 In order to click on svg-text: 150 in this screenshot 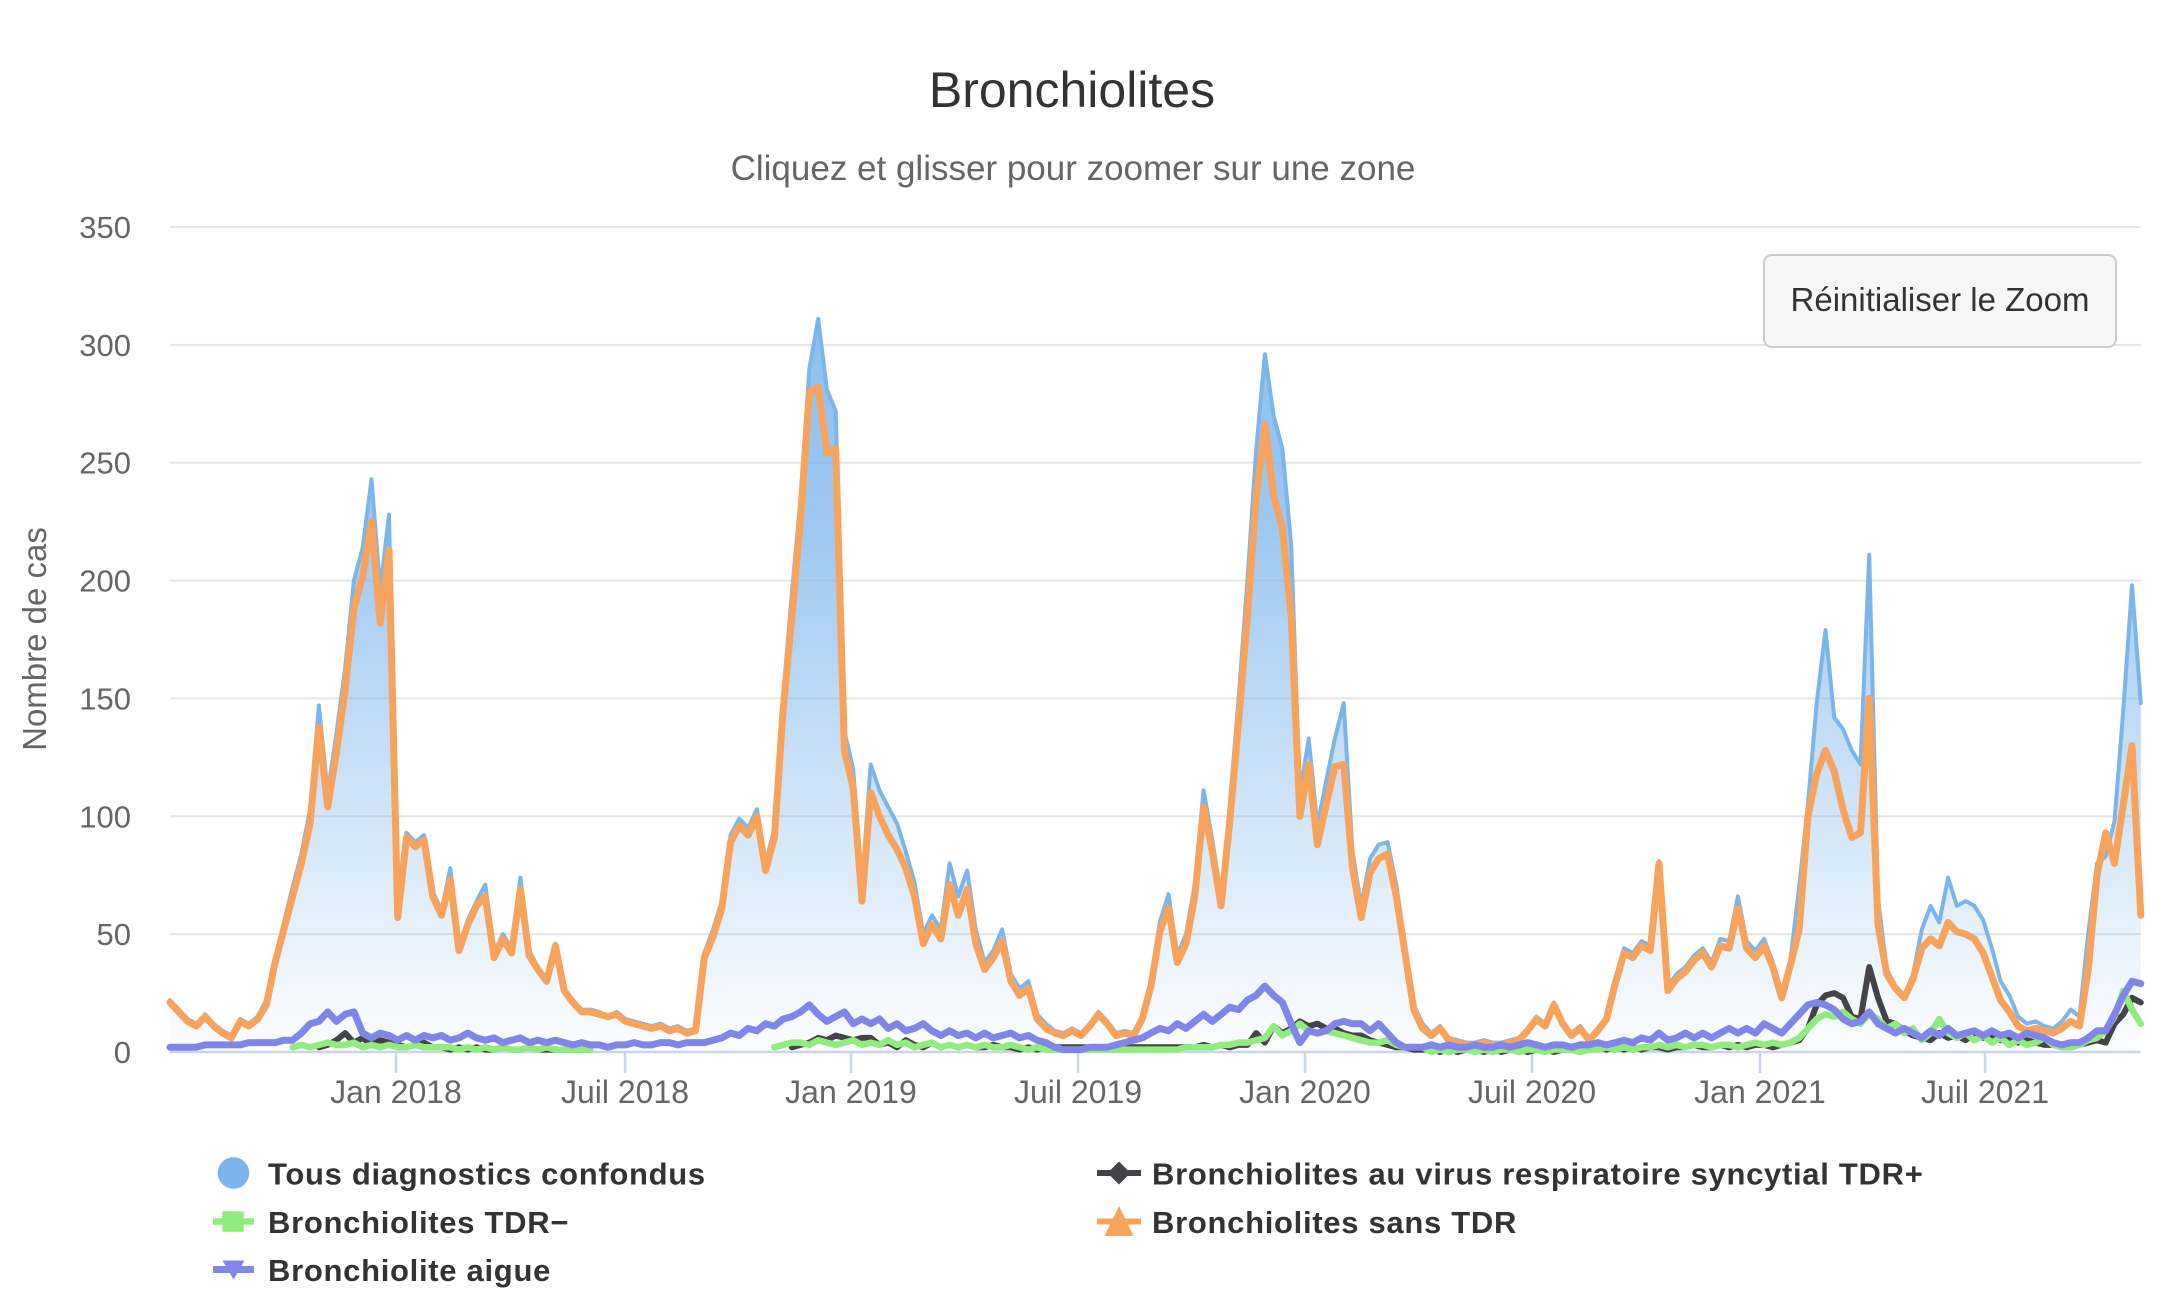, I will do `click(105, 698)`.